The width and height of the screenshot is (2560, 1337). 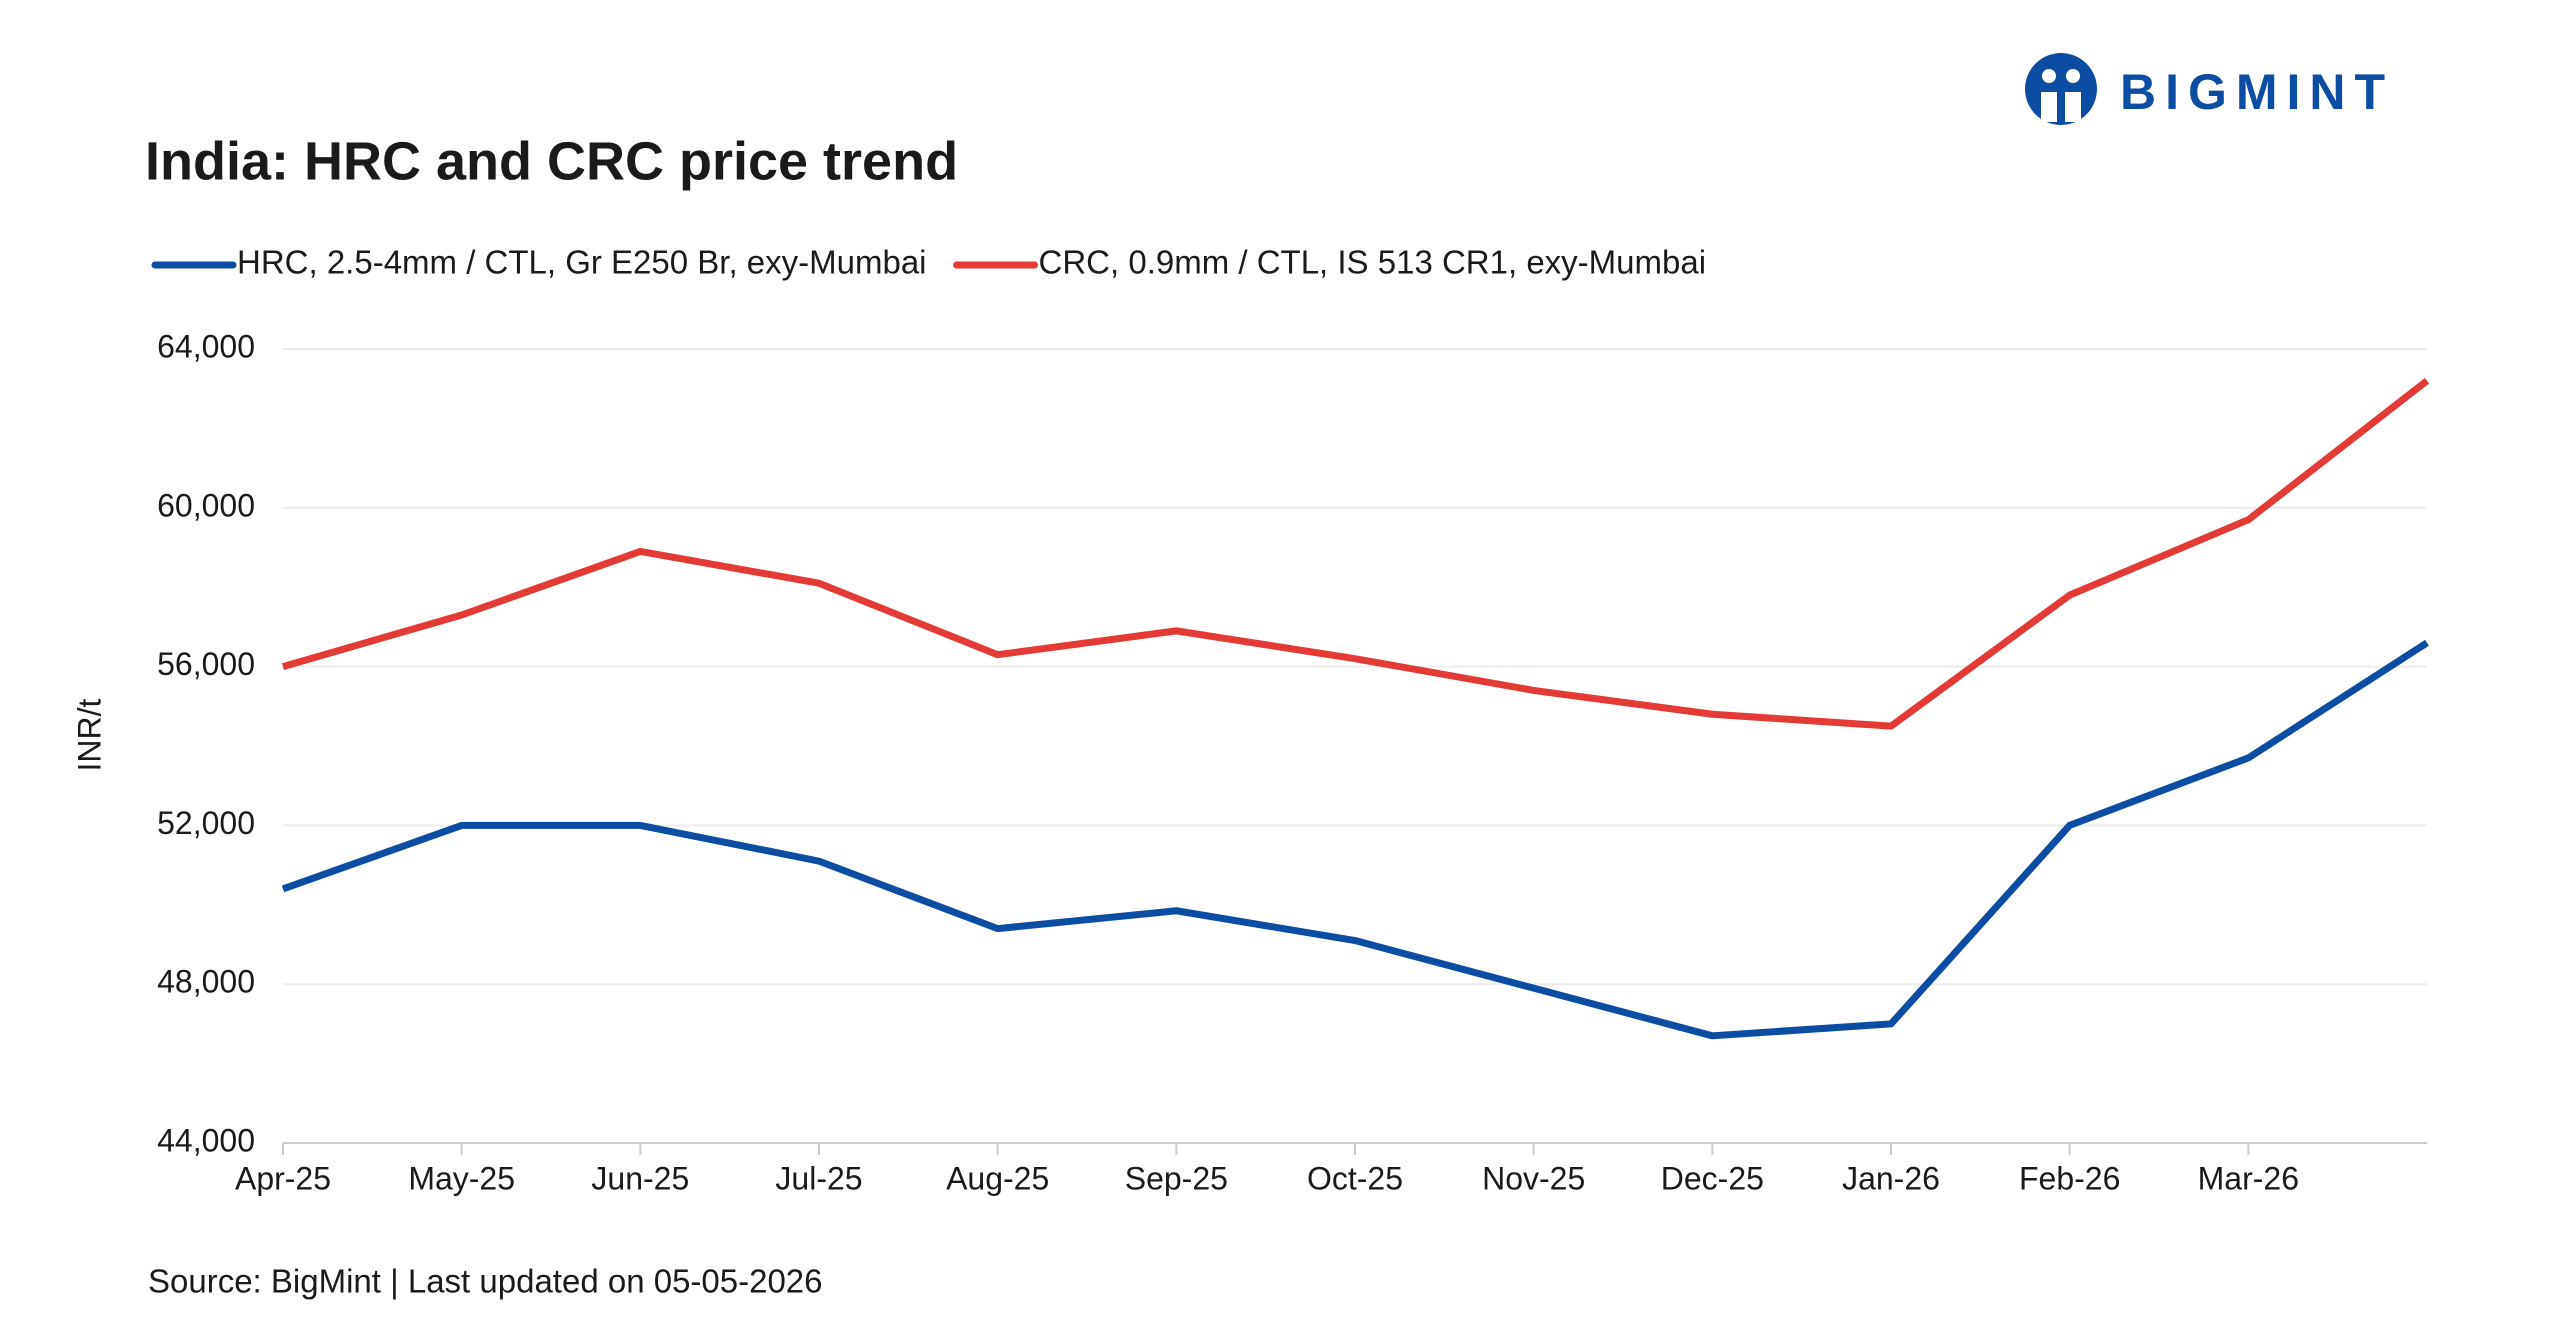 What do you see at coordinates (1176, 1178) in the screenshot?
I see `x-tick-label: Sep-25` at bounding box center [1176, 1178].